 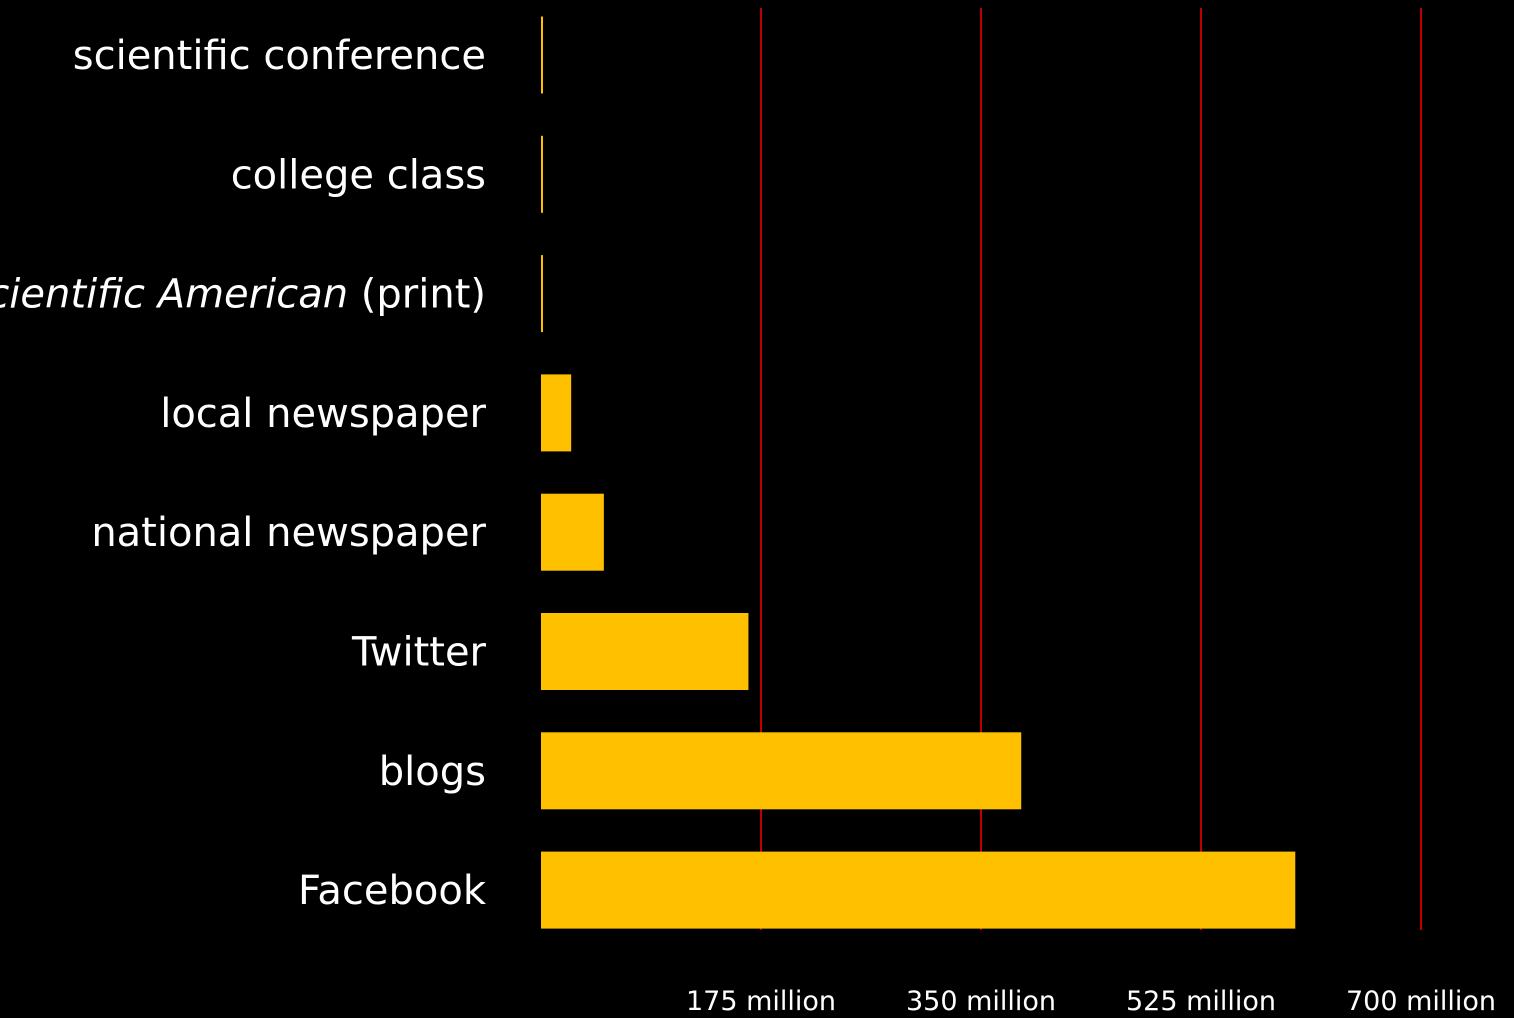 I want to click on category-label: Facebook, so click(x=392, y=891).